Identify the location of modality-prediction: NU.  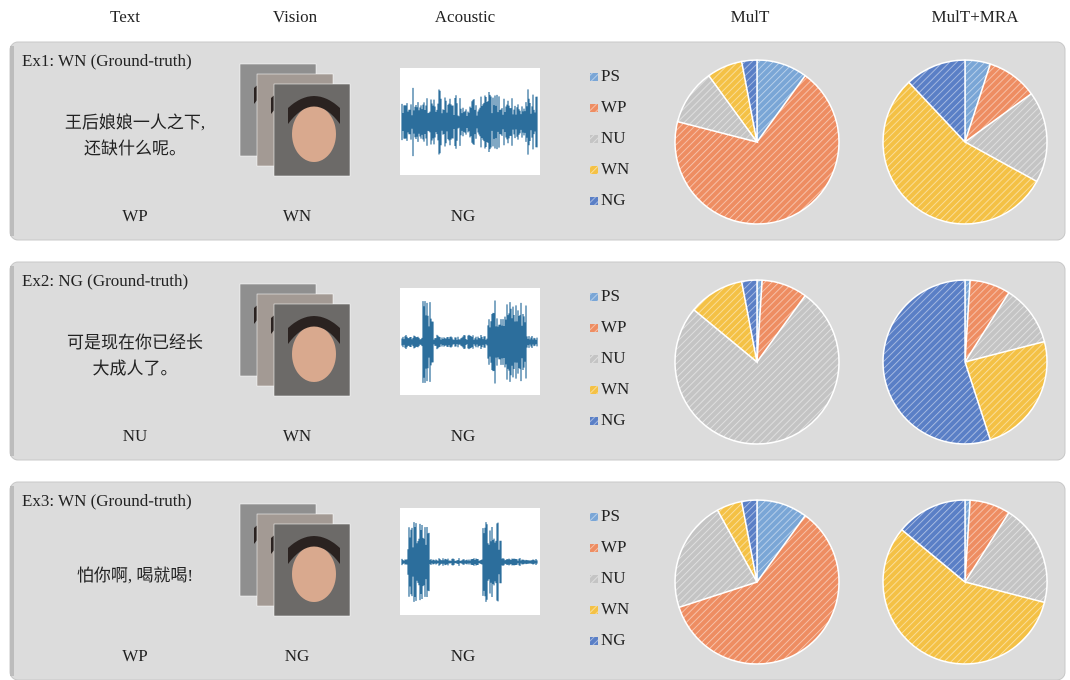
(135, 435).